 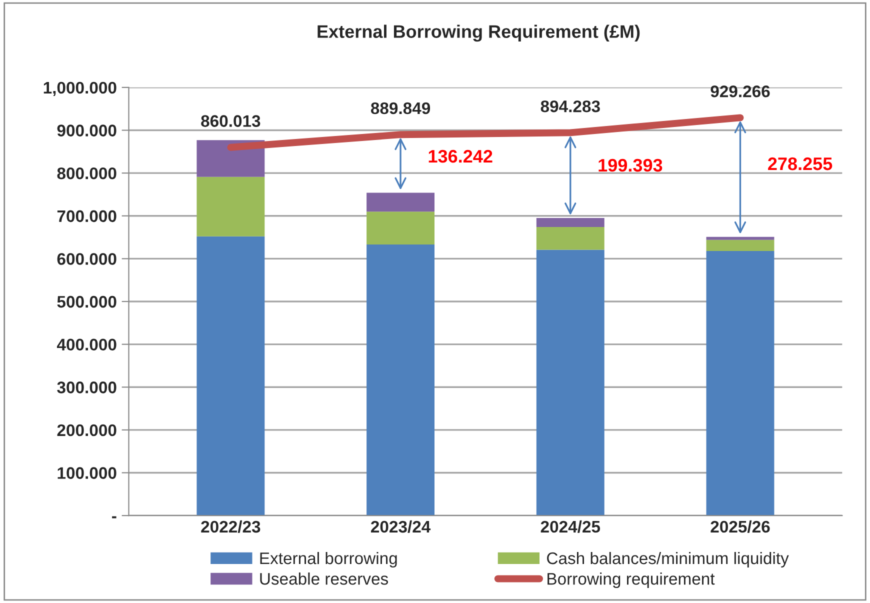 I want to click on x-tick-label: 2025/26, so click(x=740, y=526).